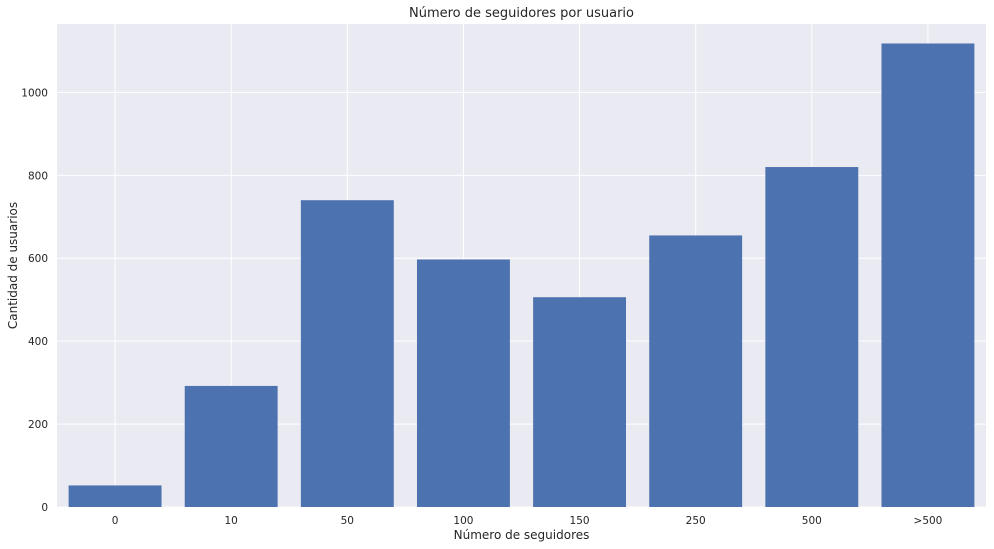 The width and height of the screenshot is (994, 549). What do you see at coordinates (38, 176) in the screenshot?
I see `y-tick-label: 800` at bounding box center [38, 176].